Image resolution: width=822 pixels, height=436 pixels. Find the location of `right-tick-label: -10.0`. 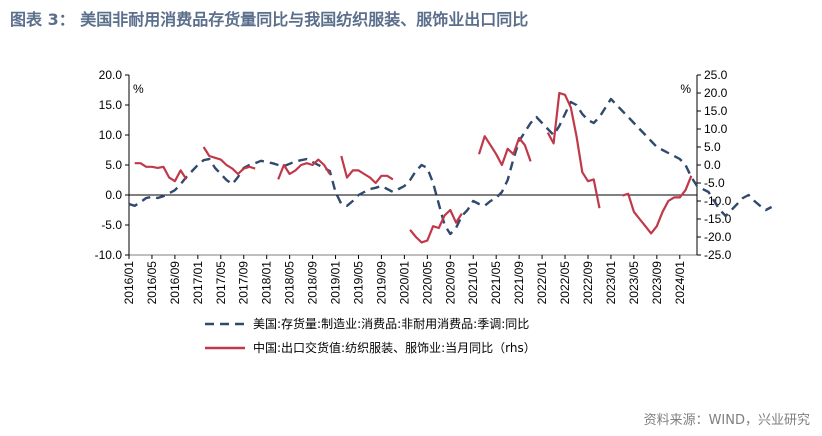

right-tick-label: -10.0 is located at coordinates (718, 201).